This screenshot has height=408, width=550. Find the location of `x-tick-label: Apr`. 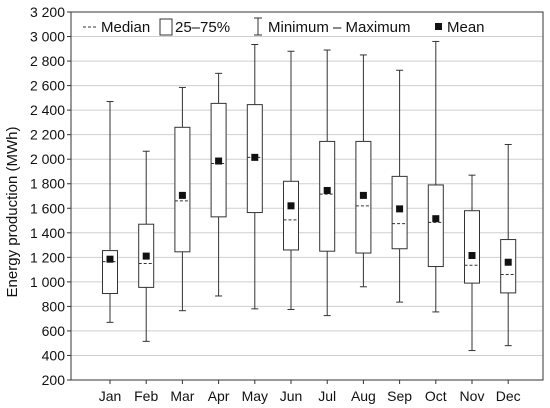

x-tick-label: Apr is located at coordinates (219, 396).